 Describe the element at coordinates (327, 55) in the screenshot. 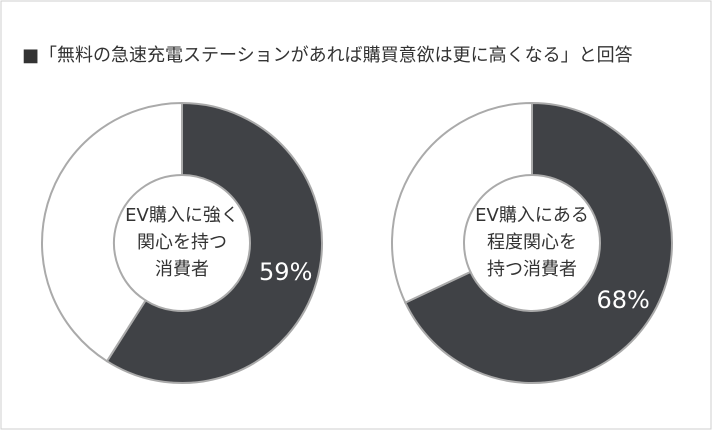

I see `chart-title: ■「無料の急速充電ステーションがあれば購買意欲は更に高くなる」と回答` at that location.